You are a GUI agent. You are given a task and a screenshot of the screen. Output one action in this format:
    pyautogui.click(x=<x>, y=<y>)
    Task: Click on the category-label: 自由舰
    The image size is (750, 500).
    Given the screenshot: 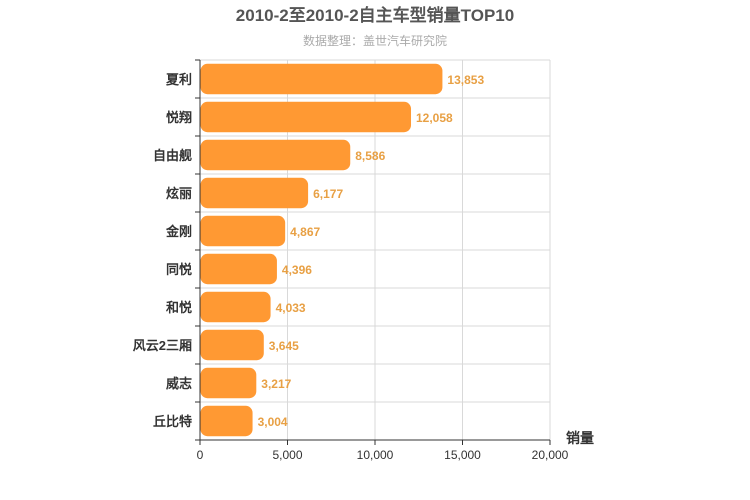 What is the action you would take?
    pyautogui.click(x=172, y=155)
    